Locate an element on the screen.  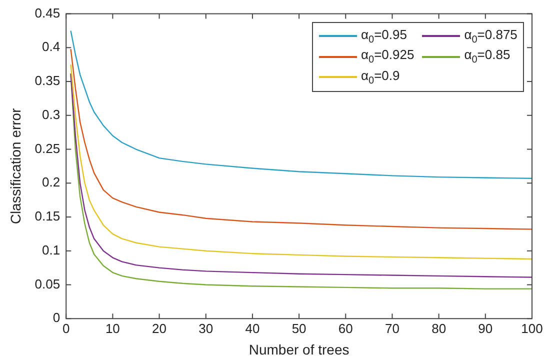
x-tick-label: 70 is located at coordinates (392, 328).